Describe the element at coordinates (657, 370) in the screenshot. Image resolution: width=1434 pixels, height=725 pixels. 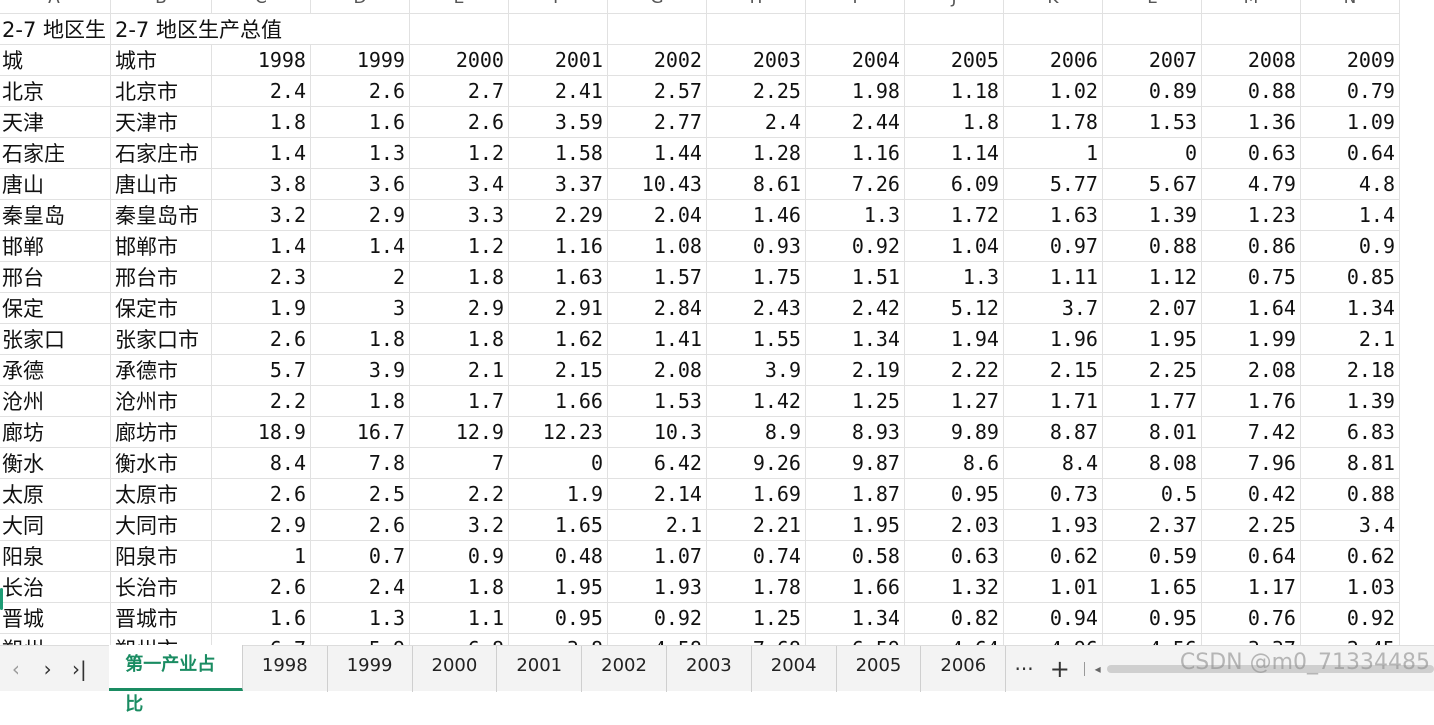
I see `value-cell: 2.08` at that location.